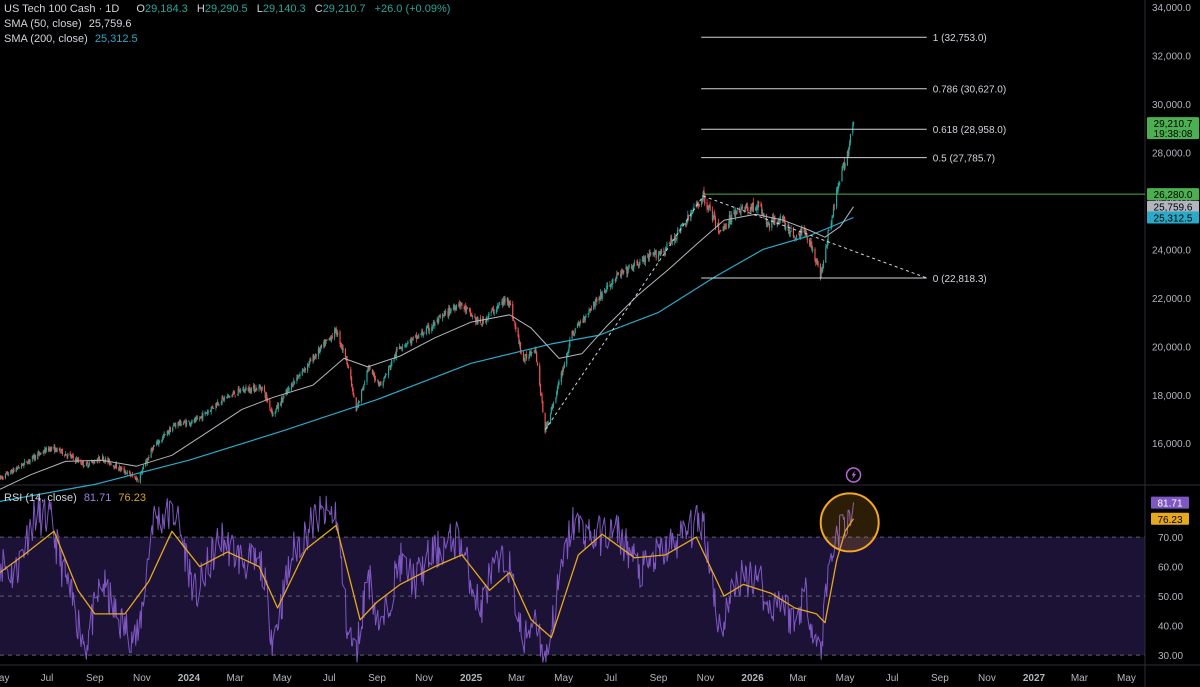 The width and height of the screenshot is (1200, 687). What do you see at coordinates (1171, 250) in the screenshot?
I see `price-tick-label: 24,000.0` at bounding box center [1171, 250].